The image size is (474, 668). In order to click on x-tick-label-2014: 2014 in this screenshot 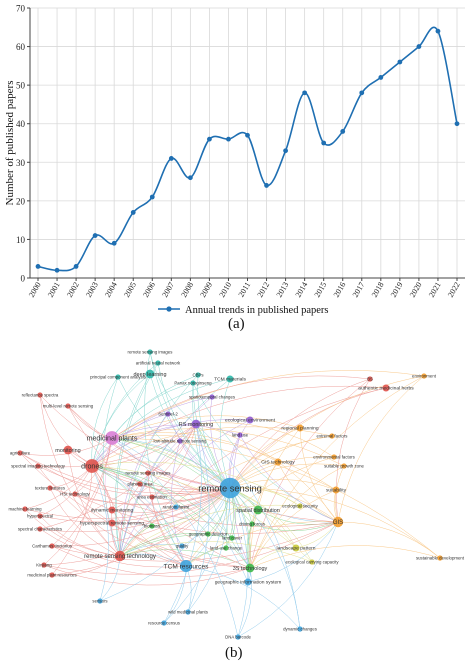, I will do `click(302, 290)`.